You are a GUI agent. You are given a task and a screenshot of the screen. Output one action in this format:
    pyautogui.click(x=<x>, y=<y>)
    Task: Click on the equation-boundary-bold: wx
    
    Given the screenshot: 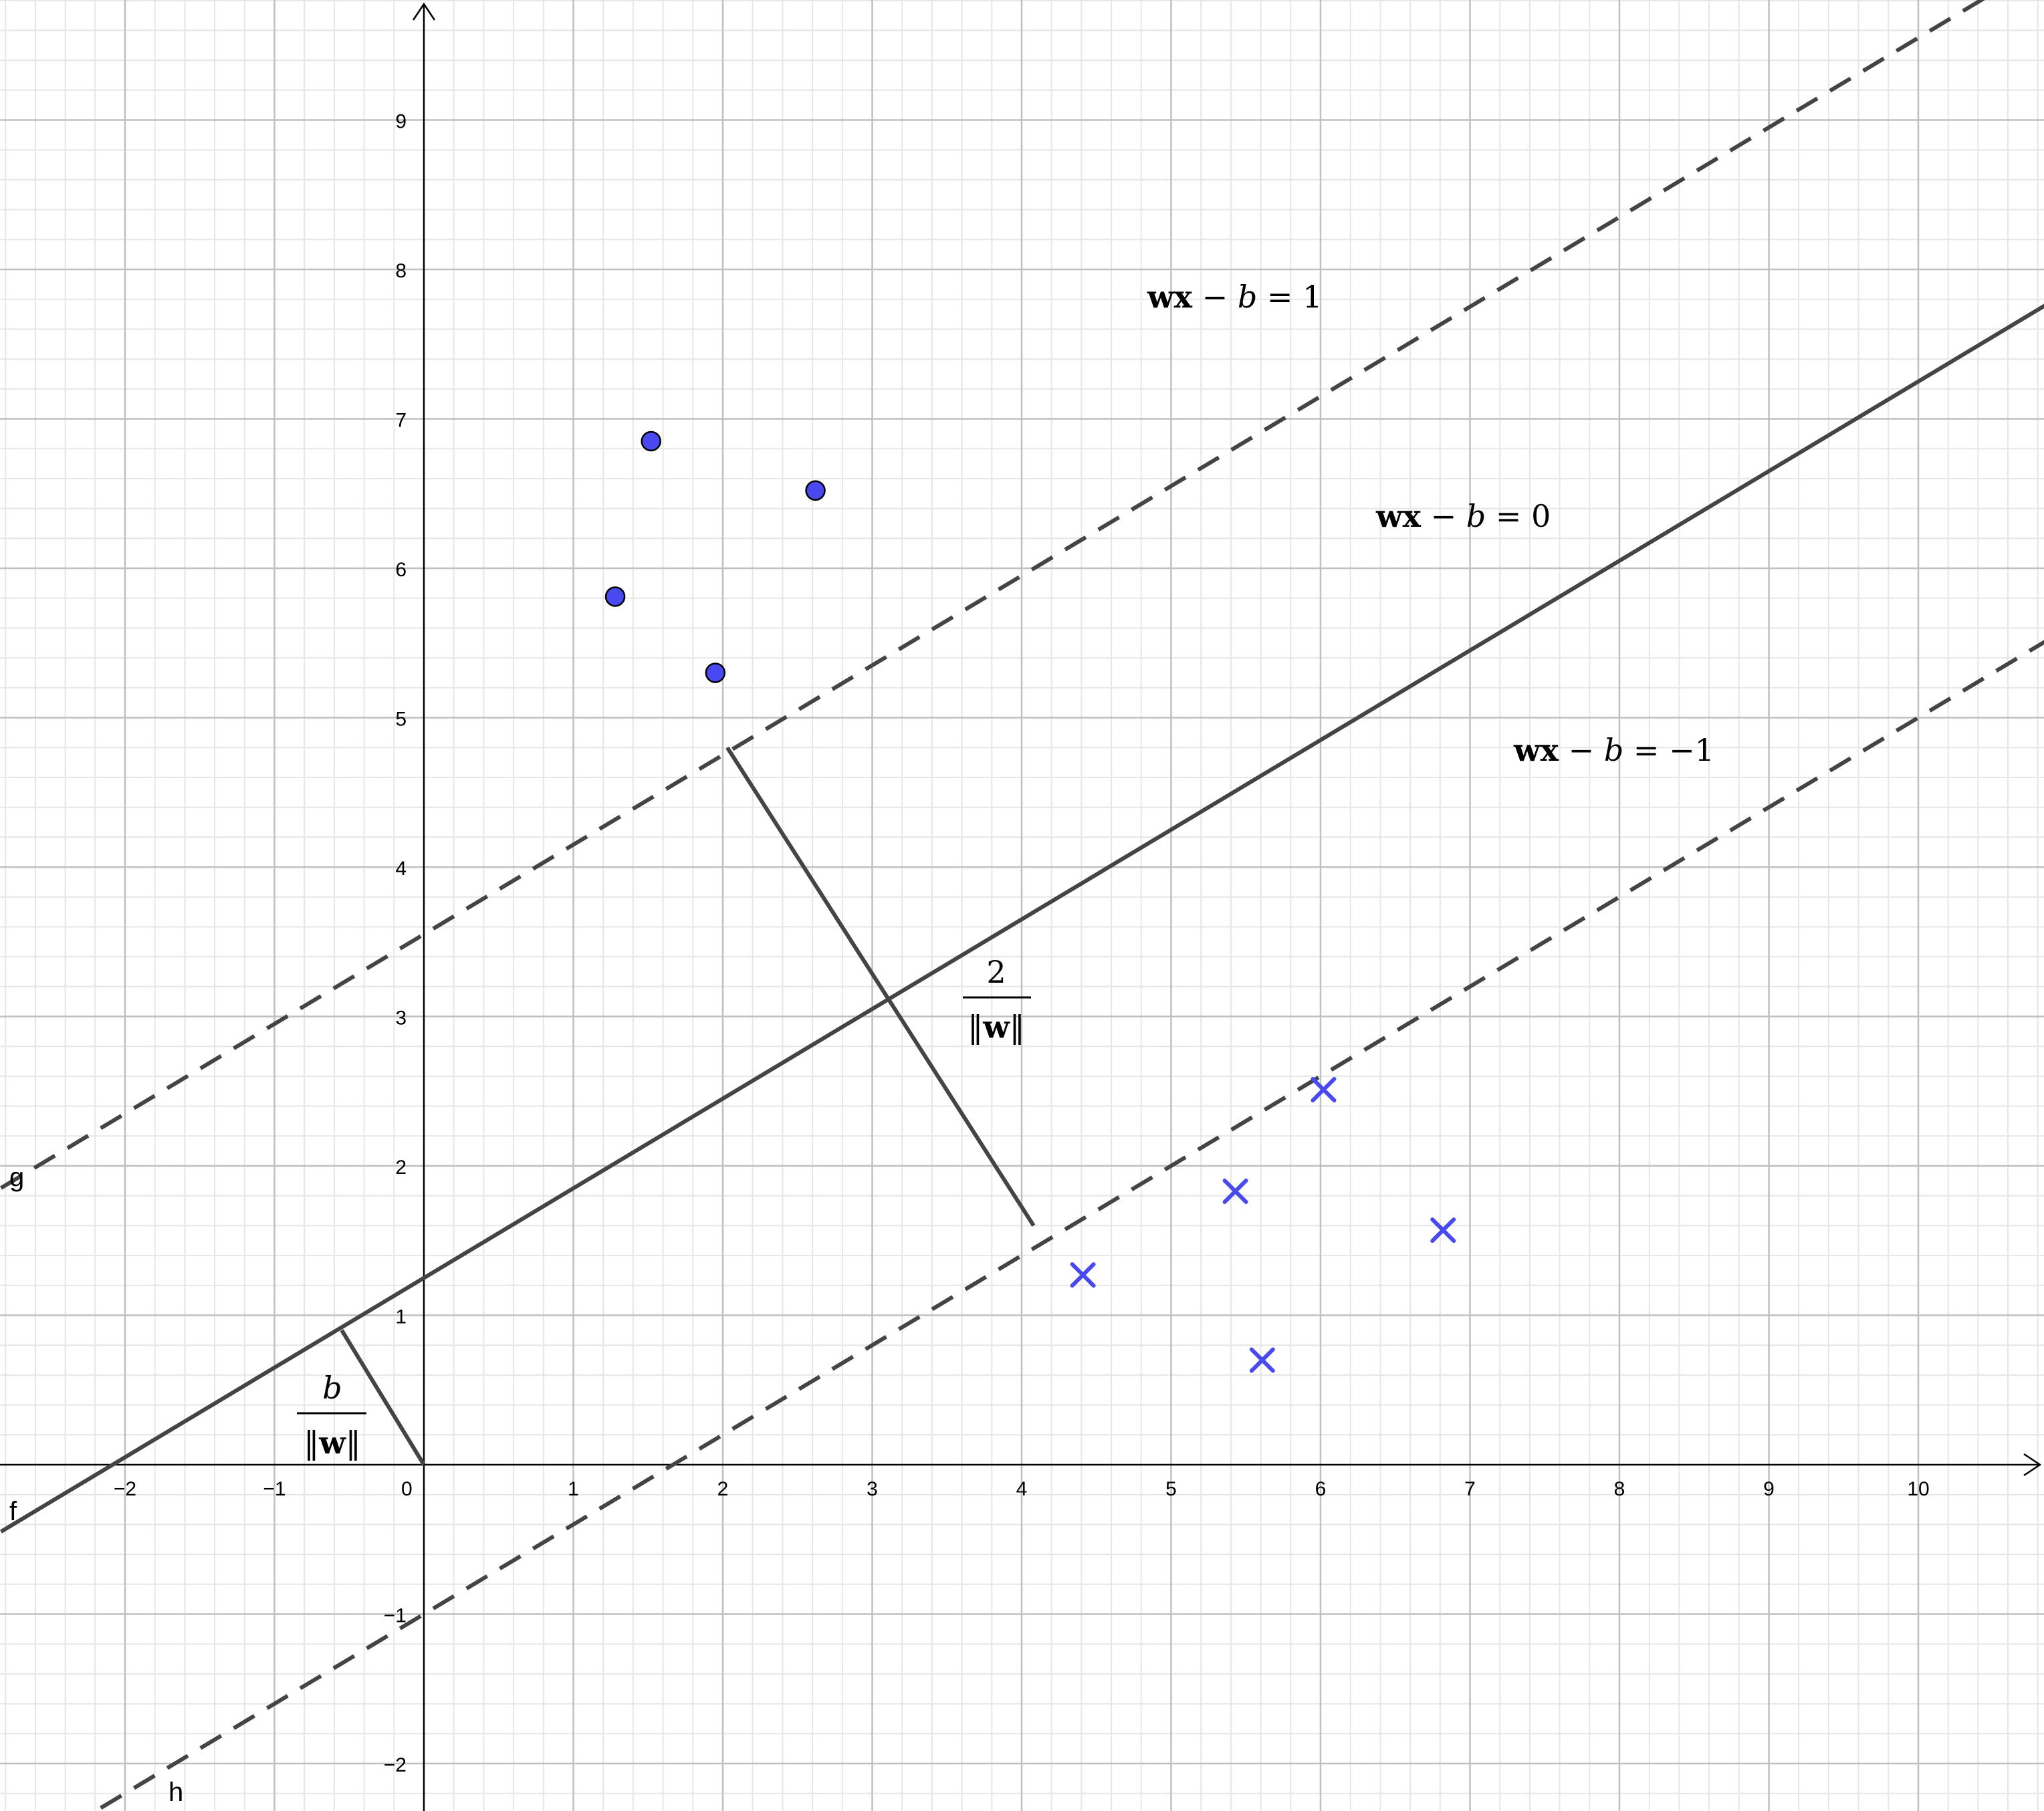 What is the action you would take?
    pyautogui.click(x=1398, y=516)
    